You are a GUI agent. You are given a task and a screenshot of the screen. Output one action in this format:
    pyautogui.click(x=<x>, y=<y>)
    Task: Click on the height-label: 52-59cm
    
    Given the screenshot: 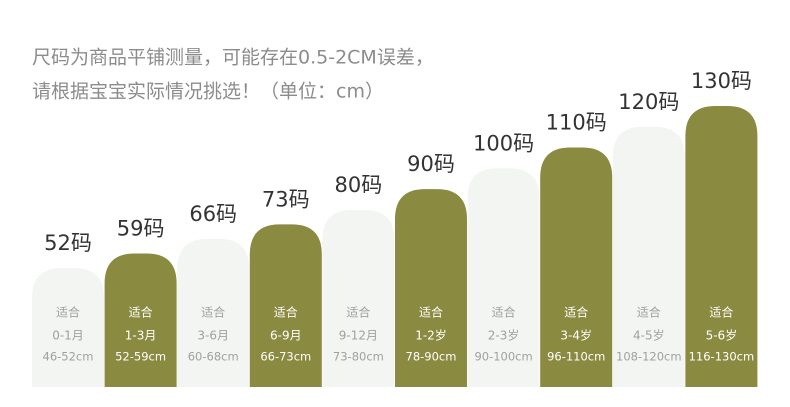 What is the action you would take?
    pyautogui.click(x=140, y=357)
    